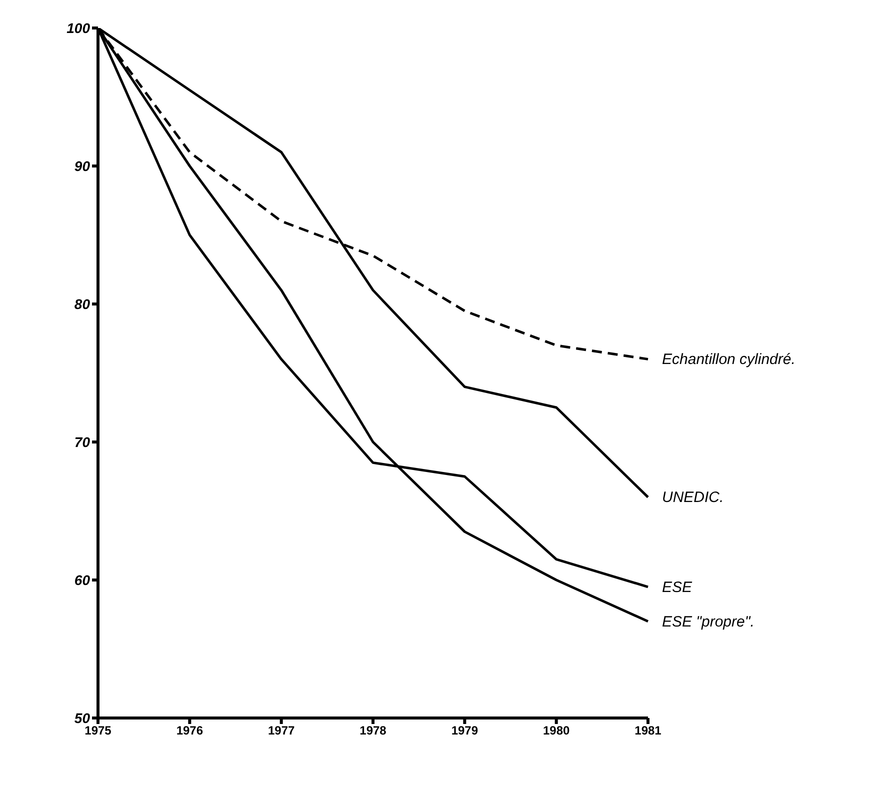  I want to click on series-label: ESE "propre"., so click(708, 621).